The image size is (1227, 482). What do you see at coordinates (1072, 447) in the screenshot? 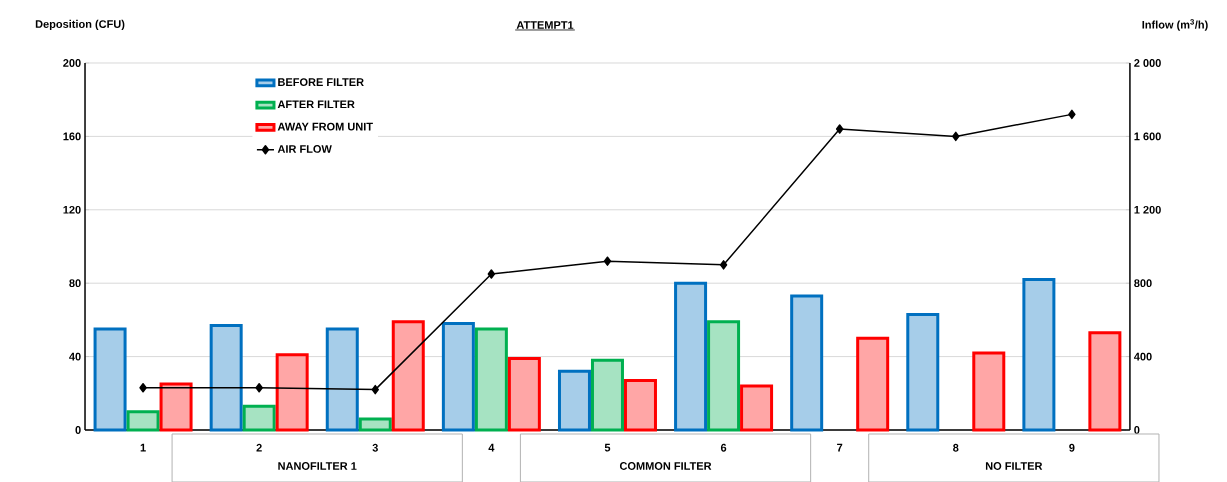
I see `x-tick-label: 9` at bounding box center [1072, 447].